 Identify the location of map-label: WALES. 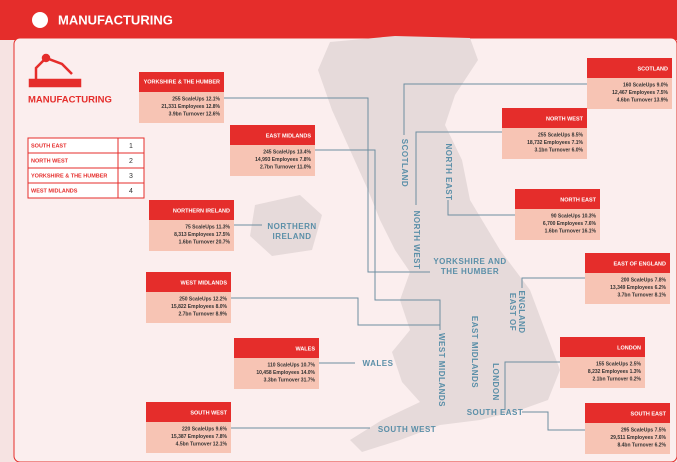
(378, 363).